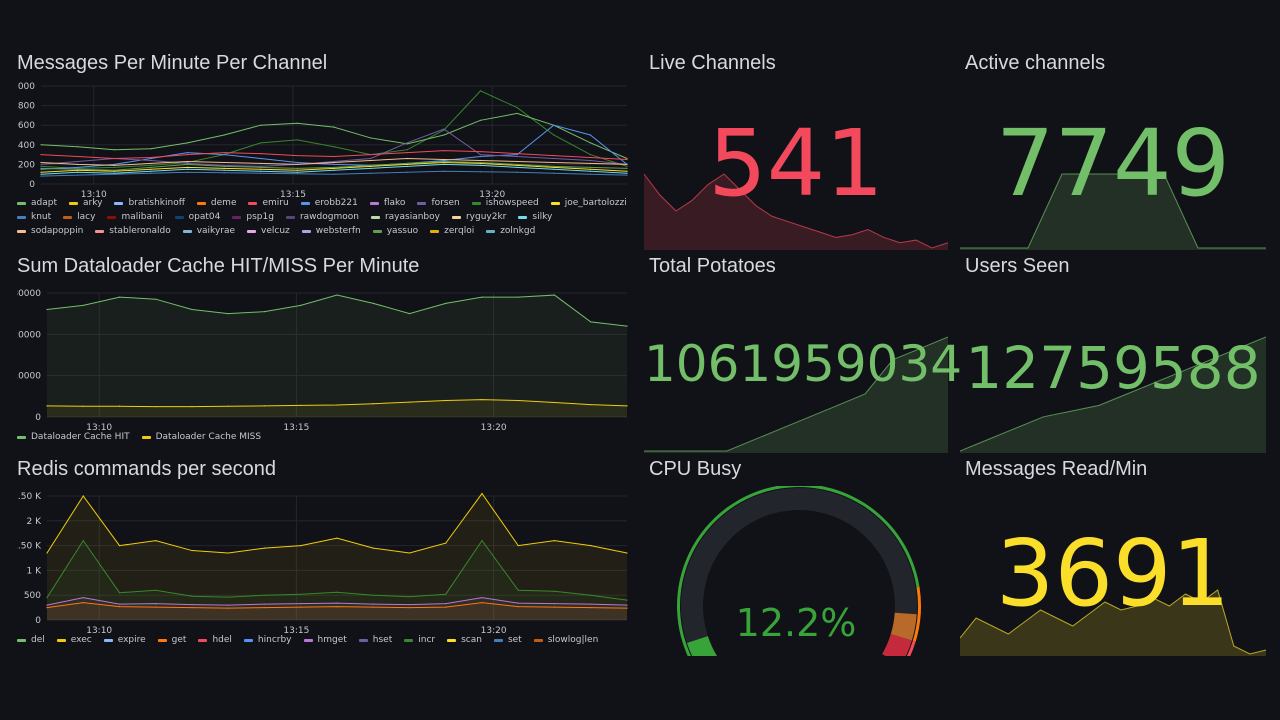 The image size is (1280, 720). I want to click on live-channels-value: 541, so click(796, 163).